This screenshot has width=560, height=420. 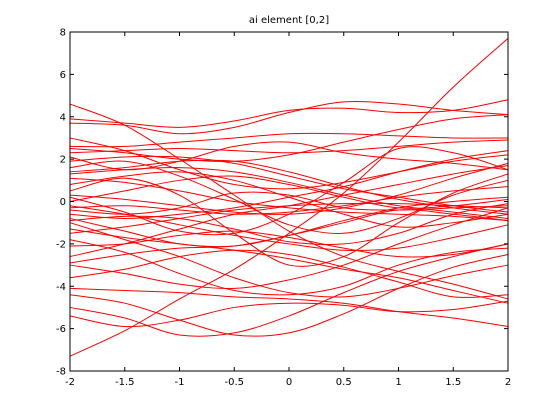 What do you see at coordinates (61, 372) in the screenshot?
I see `y-tick-label: -8` at bounding box center [61, 372].